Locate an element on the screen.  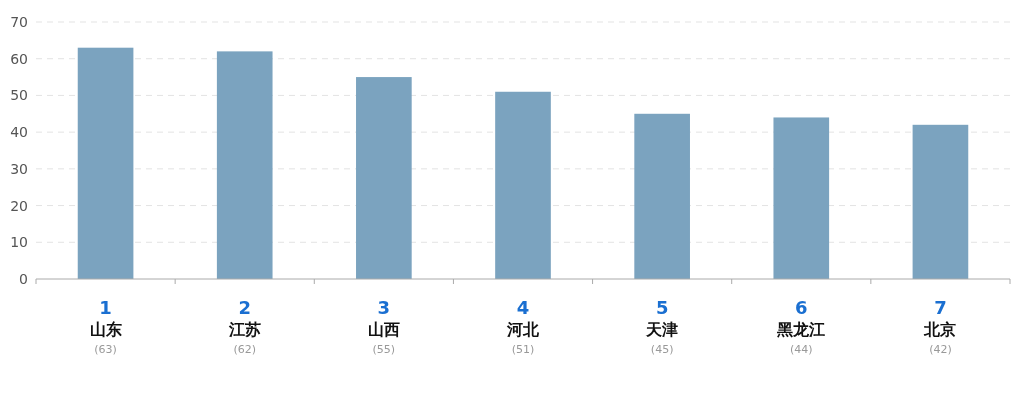
data-label: (55) is located at coordinates (384, 349).